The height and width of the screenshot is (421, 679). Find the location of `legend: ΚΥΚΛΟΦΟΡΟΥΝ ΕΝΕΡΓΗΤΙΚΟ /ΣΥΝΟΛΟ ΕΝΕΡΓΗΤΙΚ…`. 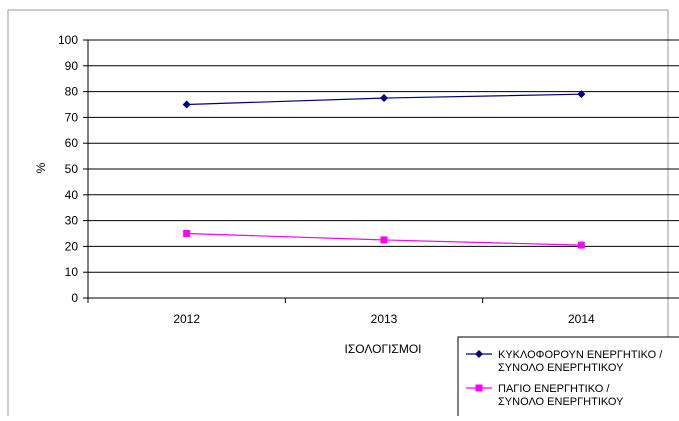

legend: ΚΥΚΛΟΦΟΡΟΥΝ ΕΝΕΡΓΗΤΙΚΟ /ΣΥΝΟΛΟ ΕΝΕΡΓΗΤΙΚ… is located at coordinates (568, 378).